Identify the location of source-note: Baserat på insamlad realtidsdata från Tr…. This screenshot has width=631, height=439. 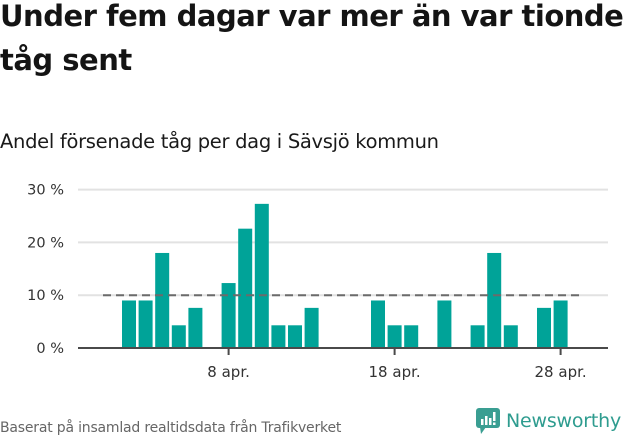
(171, 428).